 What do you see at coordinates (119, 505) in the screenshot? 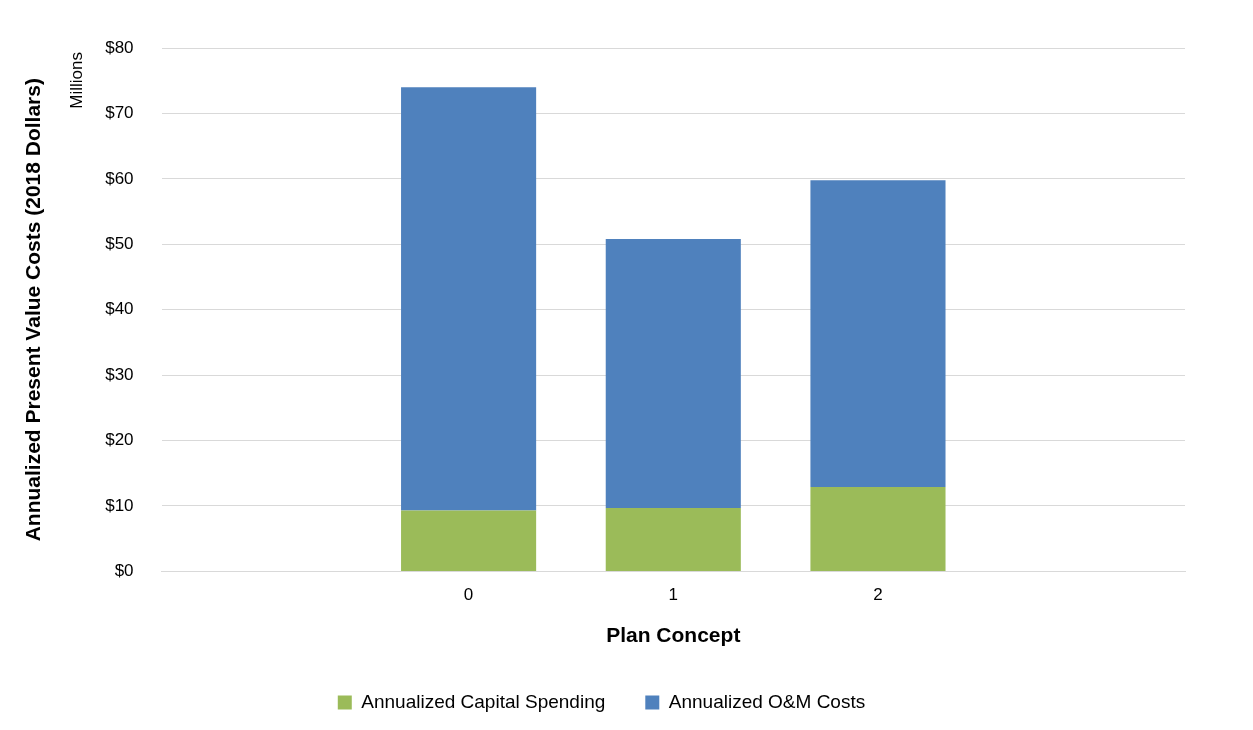
I see `y-tick-label: $10` at bounding box center [119, 505].